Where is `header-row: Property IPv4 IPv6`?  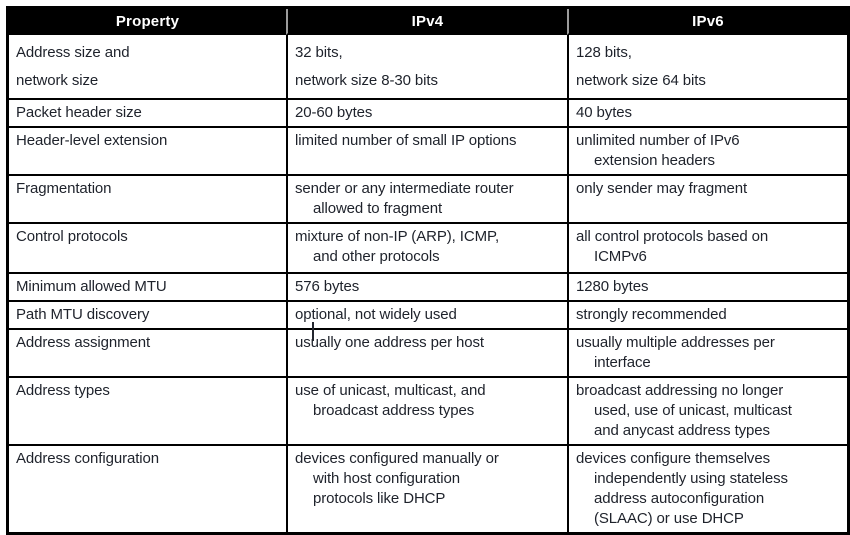
header-row: Property IPv4 IPv6 is located at coordinates (428, 22).